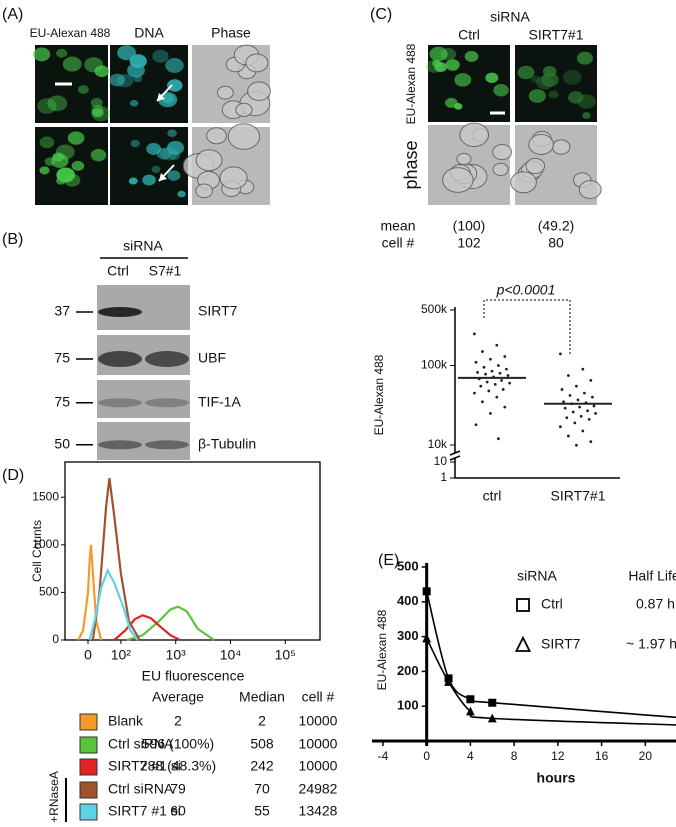 The width and height of the screenshot is (676, 827). Describe the element at coordinates (12, 14) in the screenshot. I see `panel-label: (A)` at that location.